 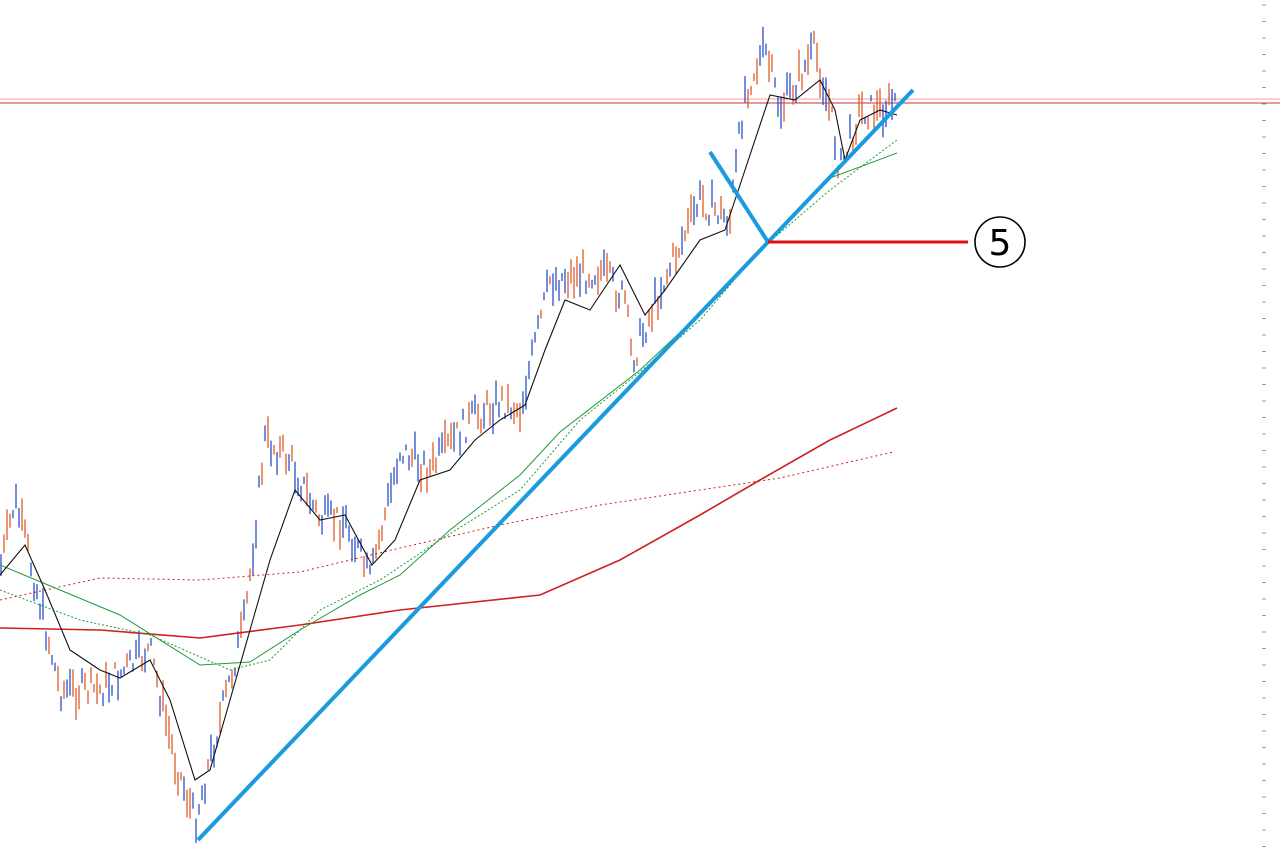 I want to click on annotation-label: 5, so click(x=1000, y=243).